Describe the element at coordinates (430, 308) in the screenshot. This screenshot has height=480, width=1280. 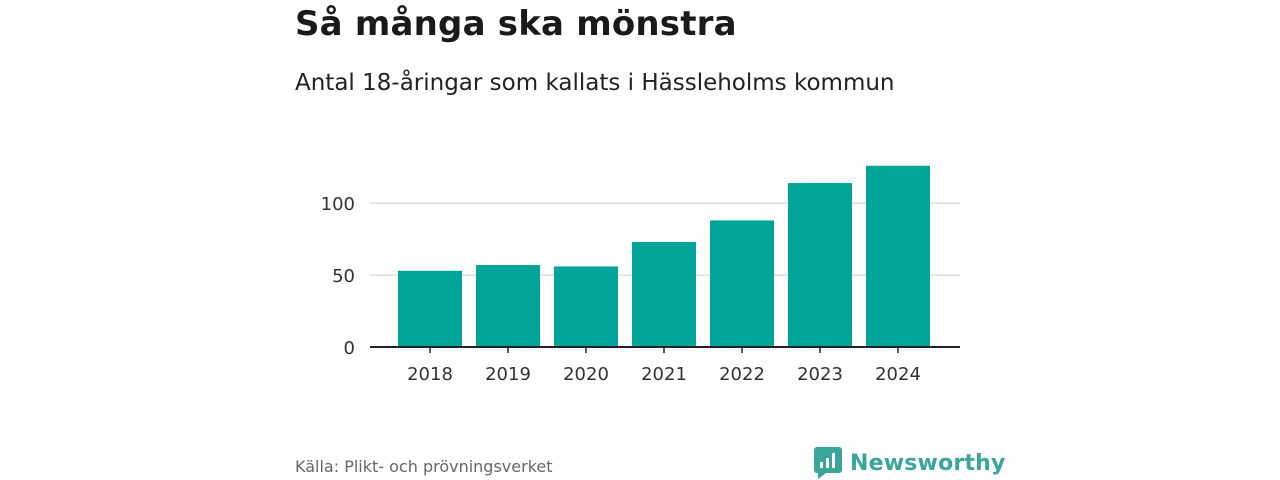
I see `bar-2018` at that location.